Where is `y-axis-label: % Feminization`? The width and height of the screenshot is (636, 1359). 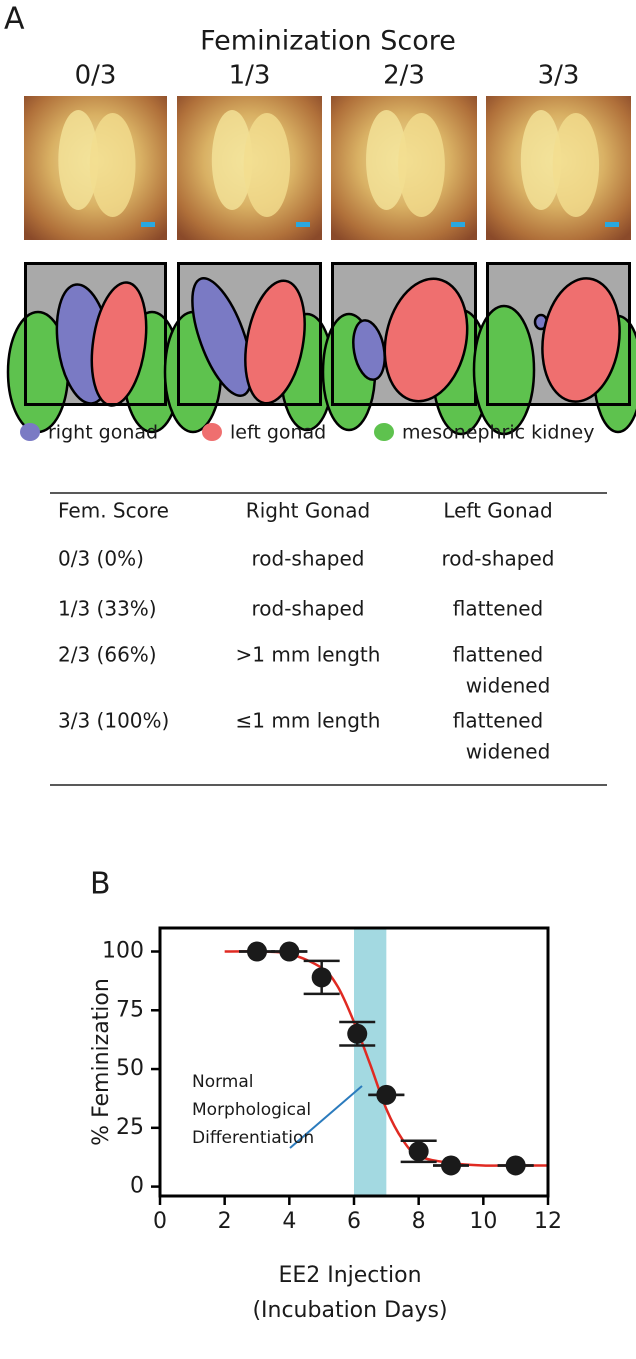
y-axis-label: % Feminization is located at coordinates (101, 1062).